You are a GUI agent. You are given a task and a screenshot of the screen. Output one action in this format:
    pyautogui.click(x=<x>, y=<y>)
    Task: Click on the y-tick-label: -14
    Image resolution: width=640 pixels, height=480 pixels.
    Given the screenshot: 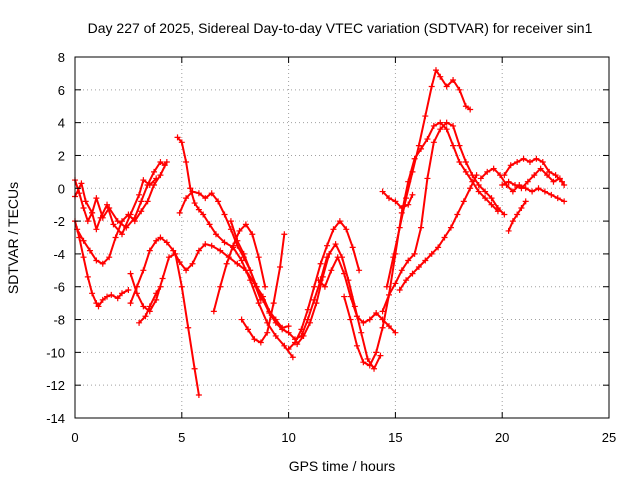 What is the action you would take?
    pyautogui.click(x=55, y=418)
    